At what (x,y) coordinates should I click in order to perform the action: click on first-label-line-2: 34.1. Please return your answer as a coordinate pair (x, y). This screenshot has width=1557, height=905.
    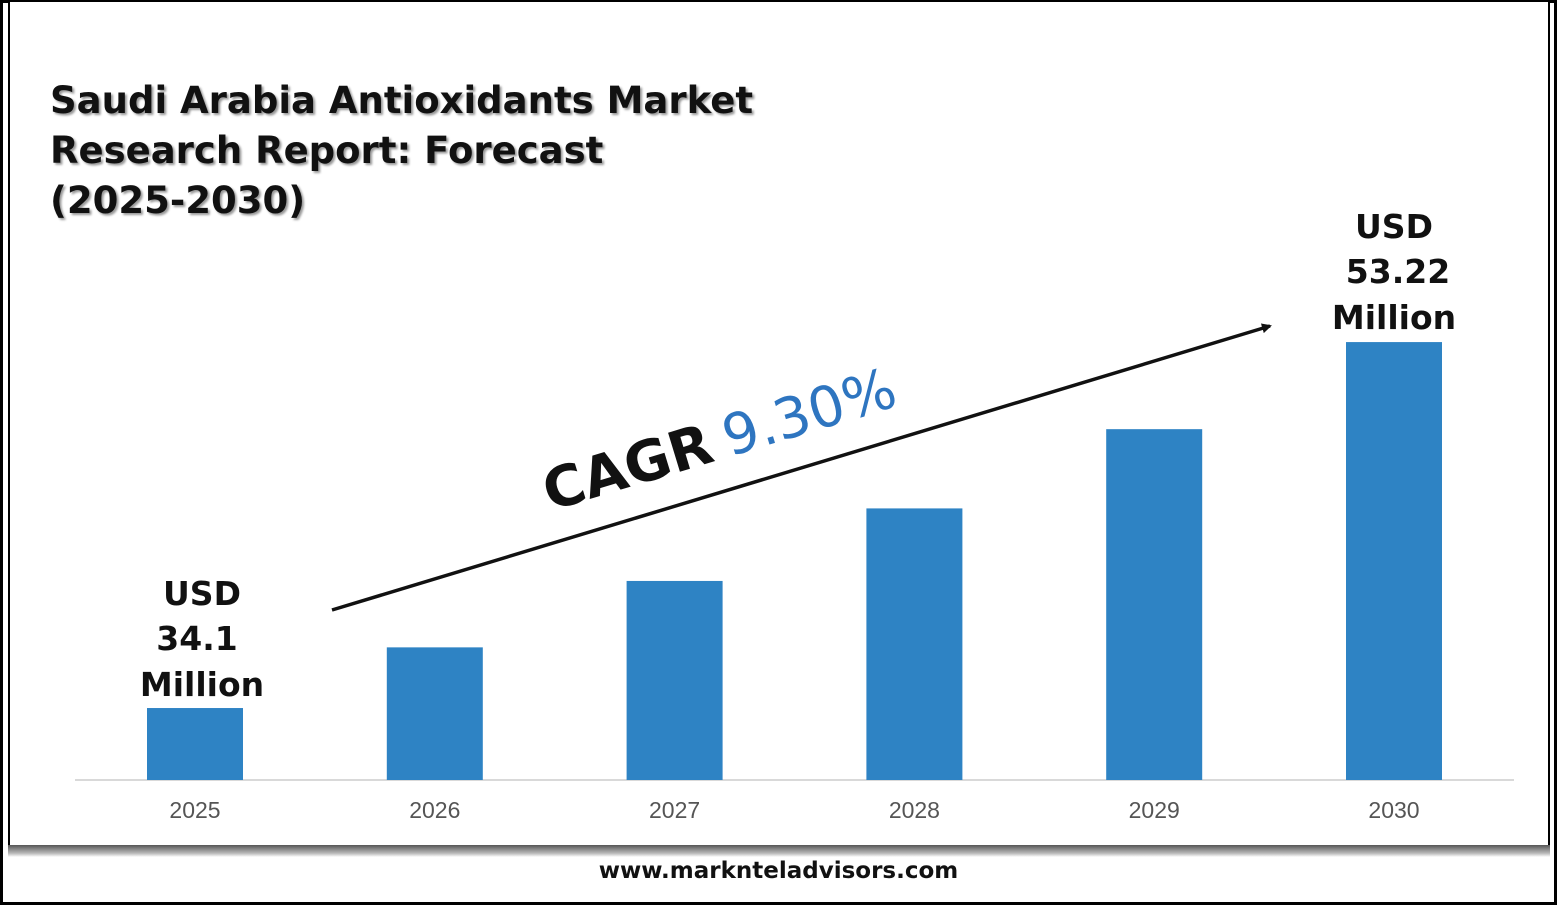
    Looking at the image, I should click on (196, 638).